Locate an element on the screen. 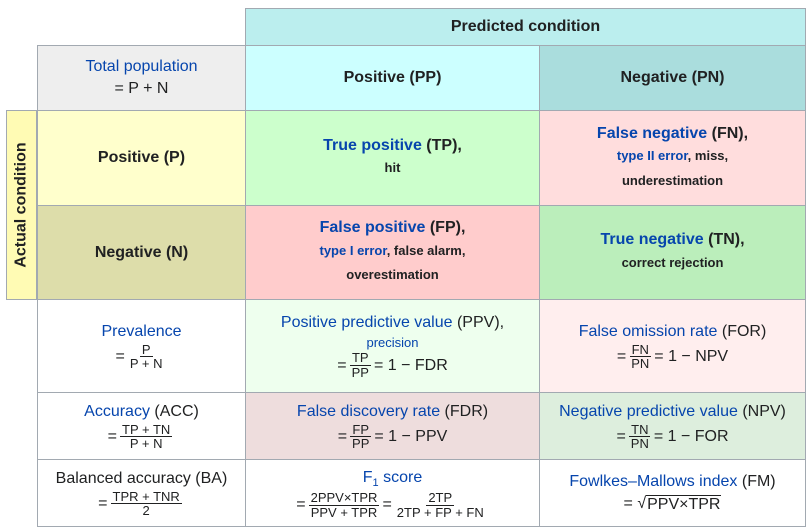  fdr-numerator: FP is located at coordinates (361, 429).